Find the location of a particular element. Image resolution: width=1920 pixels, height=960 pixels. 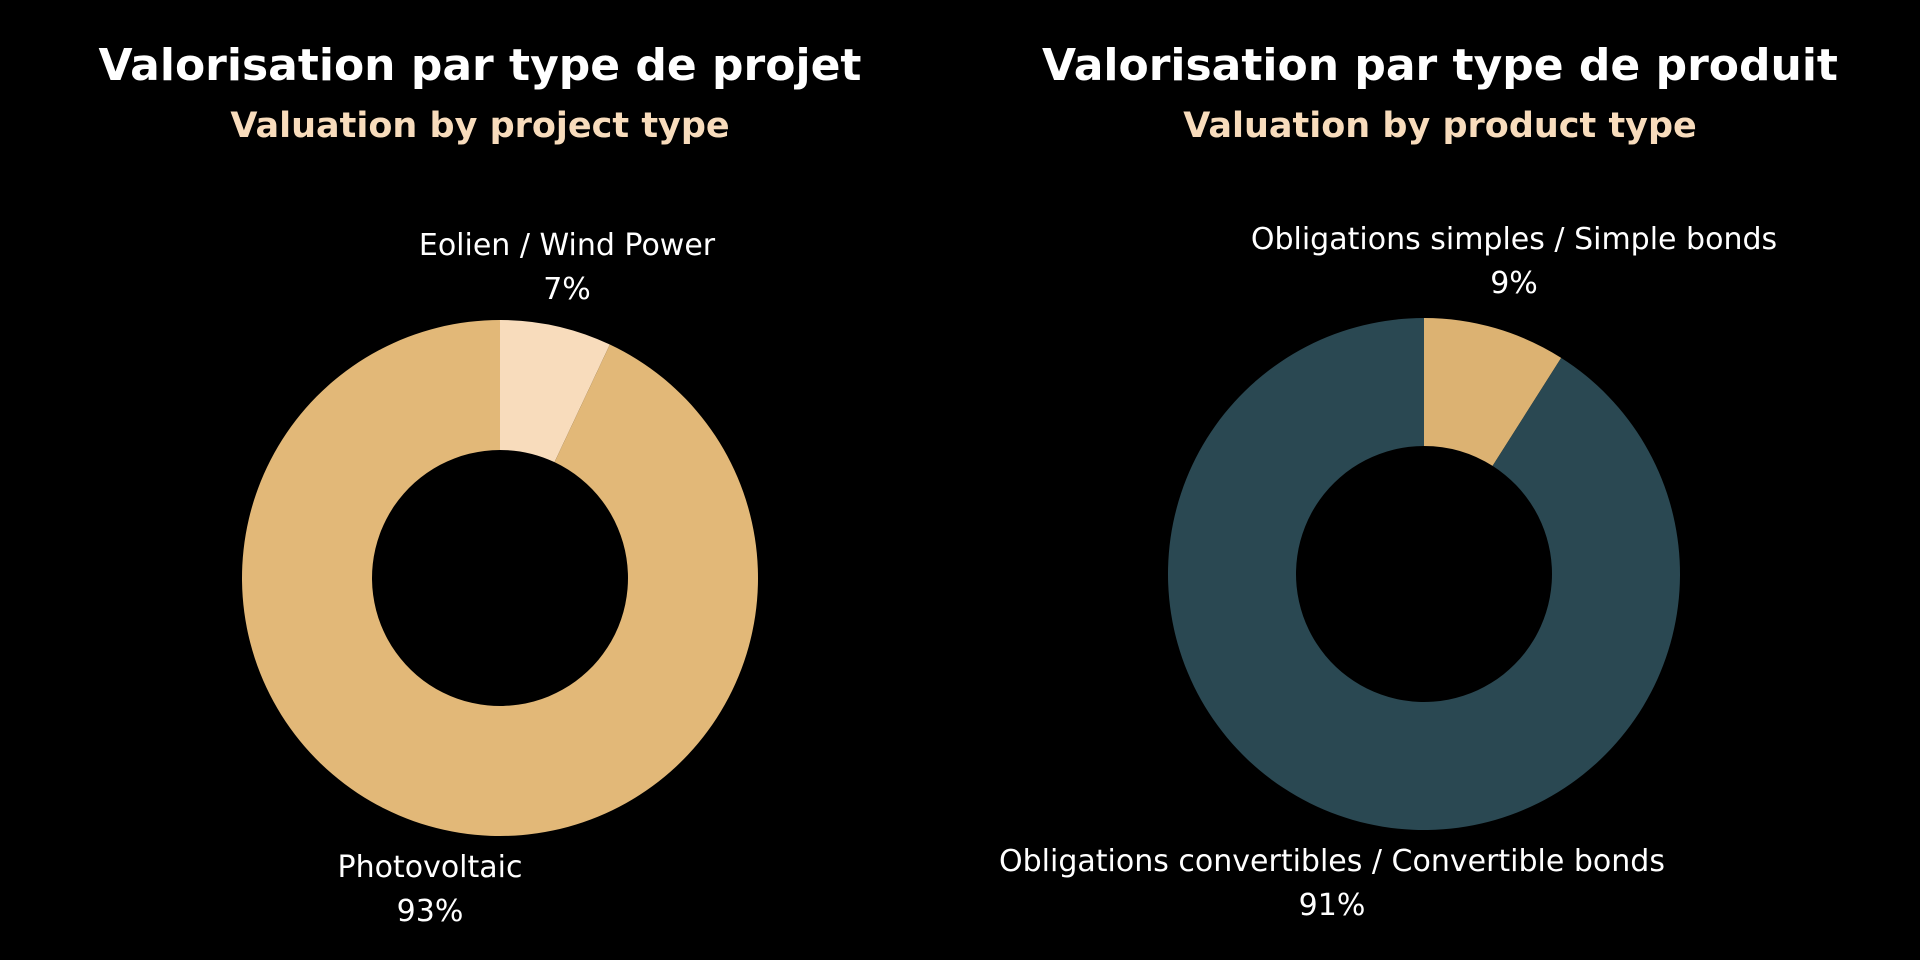

slice-value: 93% is located at coordinates (430, 911).